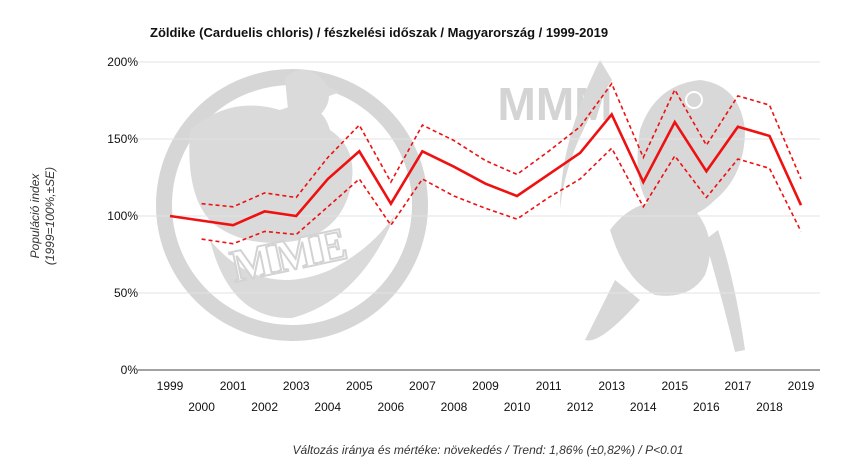 This screenshot has height=471, width=863. What do you see at coordinates (130, 370) in the screenshot?
I see `y-tick-label: 0%` at bounding box center [130, 370].